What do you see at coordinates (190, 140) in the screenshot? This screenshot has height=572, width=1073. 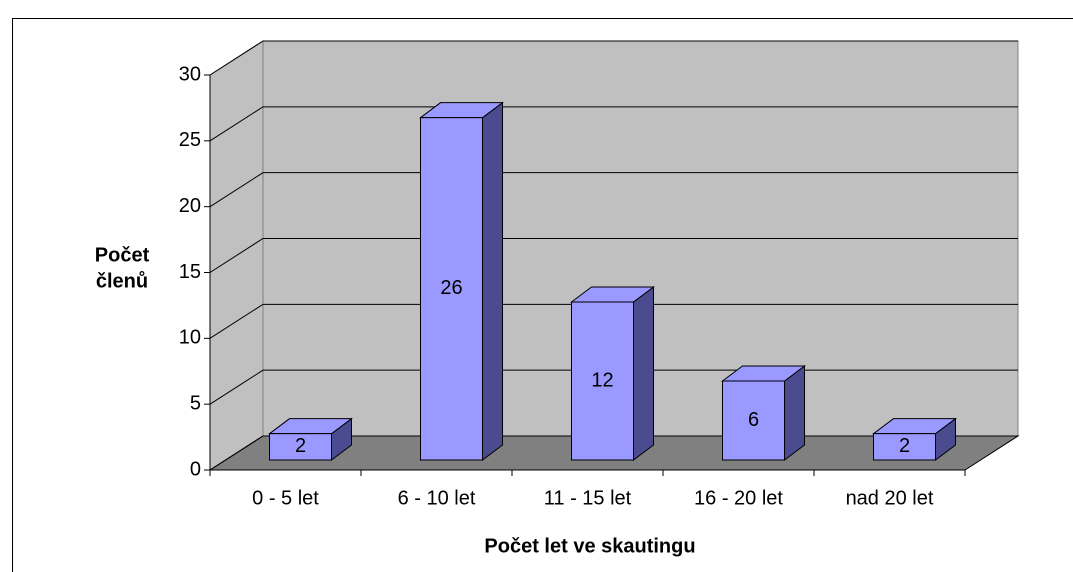 I see `y-tick-label: 25` at bounding box center [190, 140].